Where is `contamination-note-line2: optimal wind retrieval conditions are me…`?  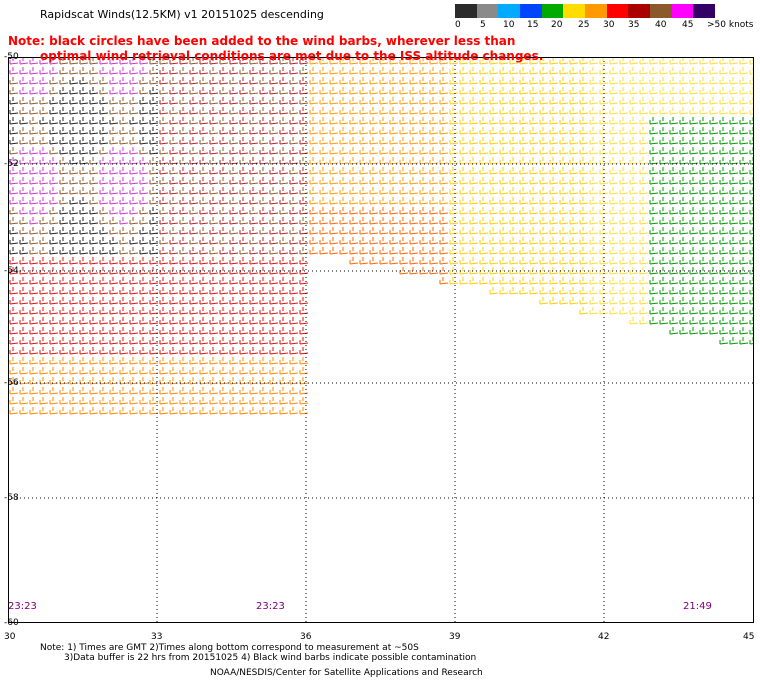 contamination-note-line2: optimal wind retrieval conditions are me… is located at coordinates (292, 56).